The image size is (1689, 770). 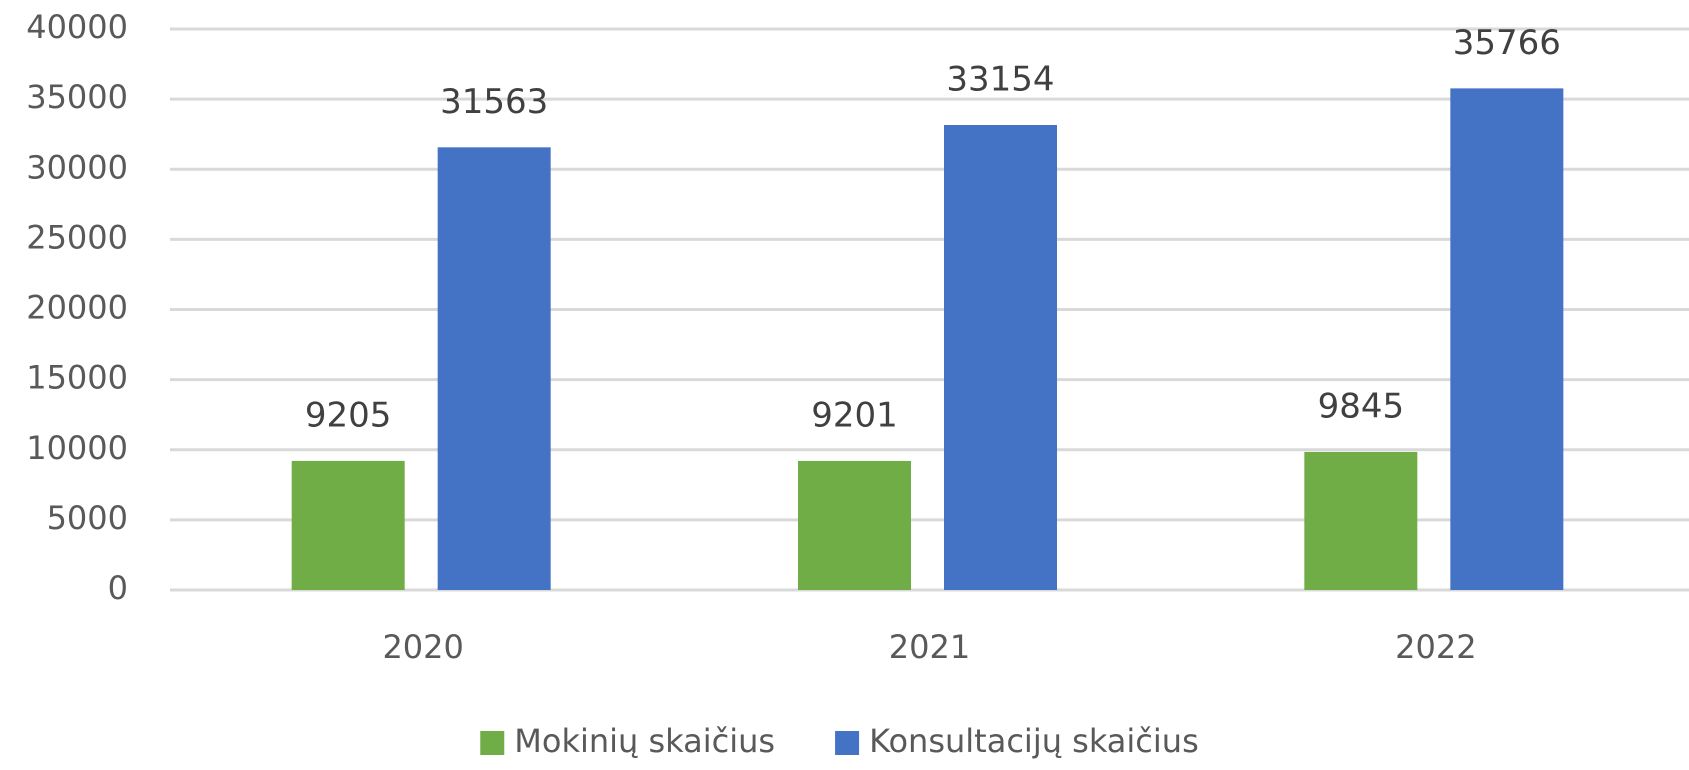 What do you see at coordinates (118, 588) in the screenshot?
I see `y-tick-label: 0` at bounding box center [118, 588].